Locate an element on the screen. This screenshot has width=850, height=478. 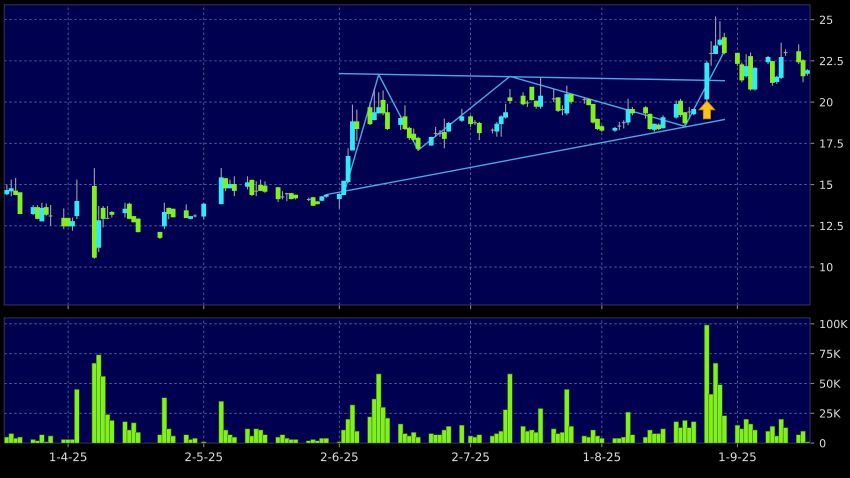
x-tick-label: 1-8-25 is located at coordinates (602, 457).